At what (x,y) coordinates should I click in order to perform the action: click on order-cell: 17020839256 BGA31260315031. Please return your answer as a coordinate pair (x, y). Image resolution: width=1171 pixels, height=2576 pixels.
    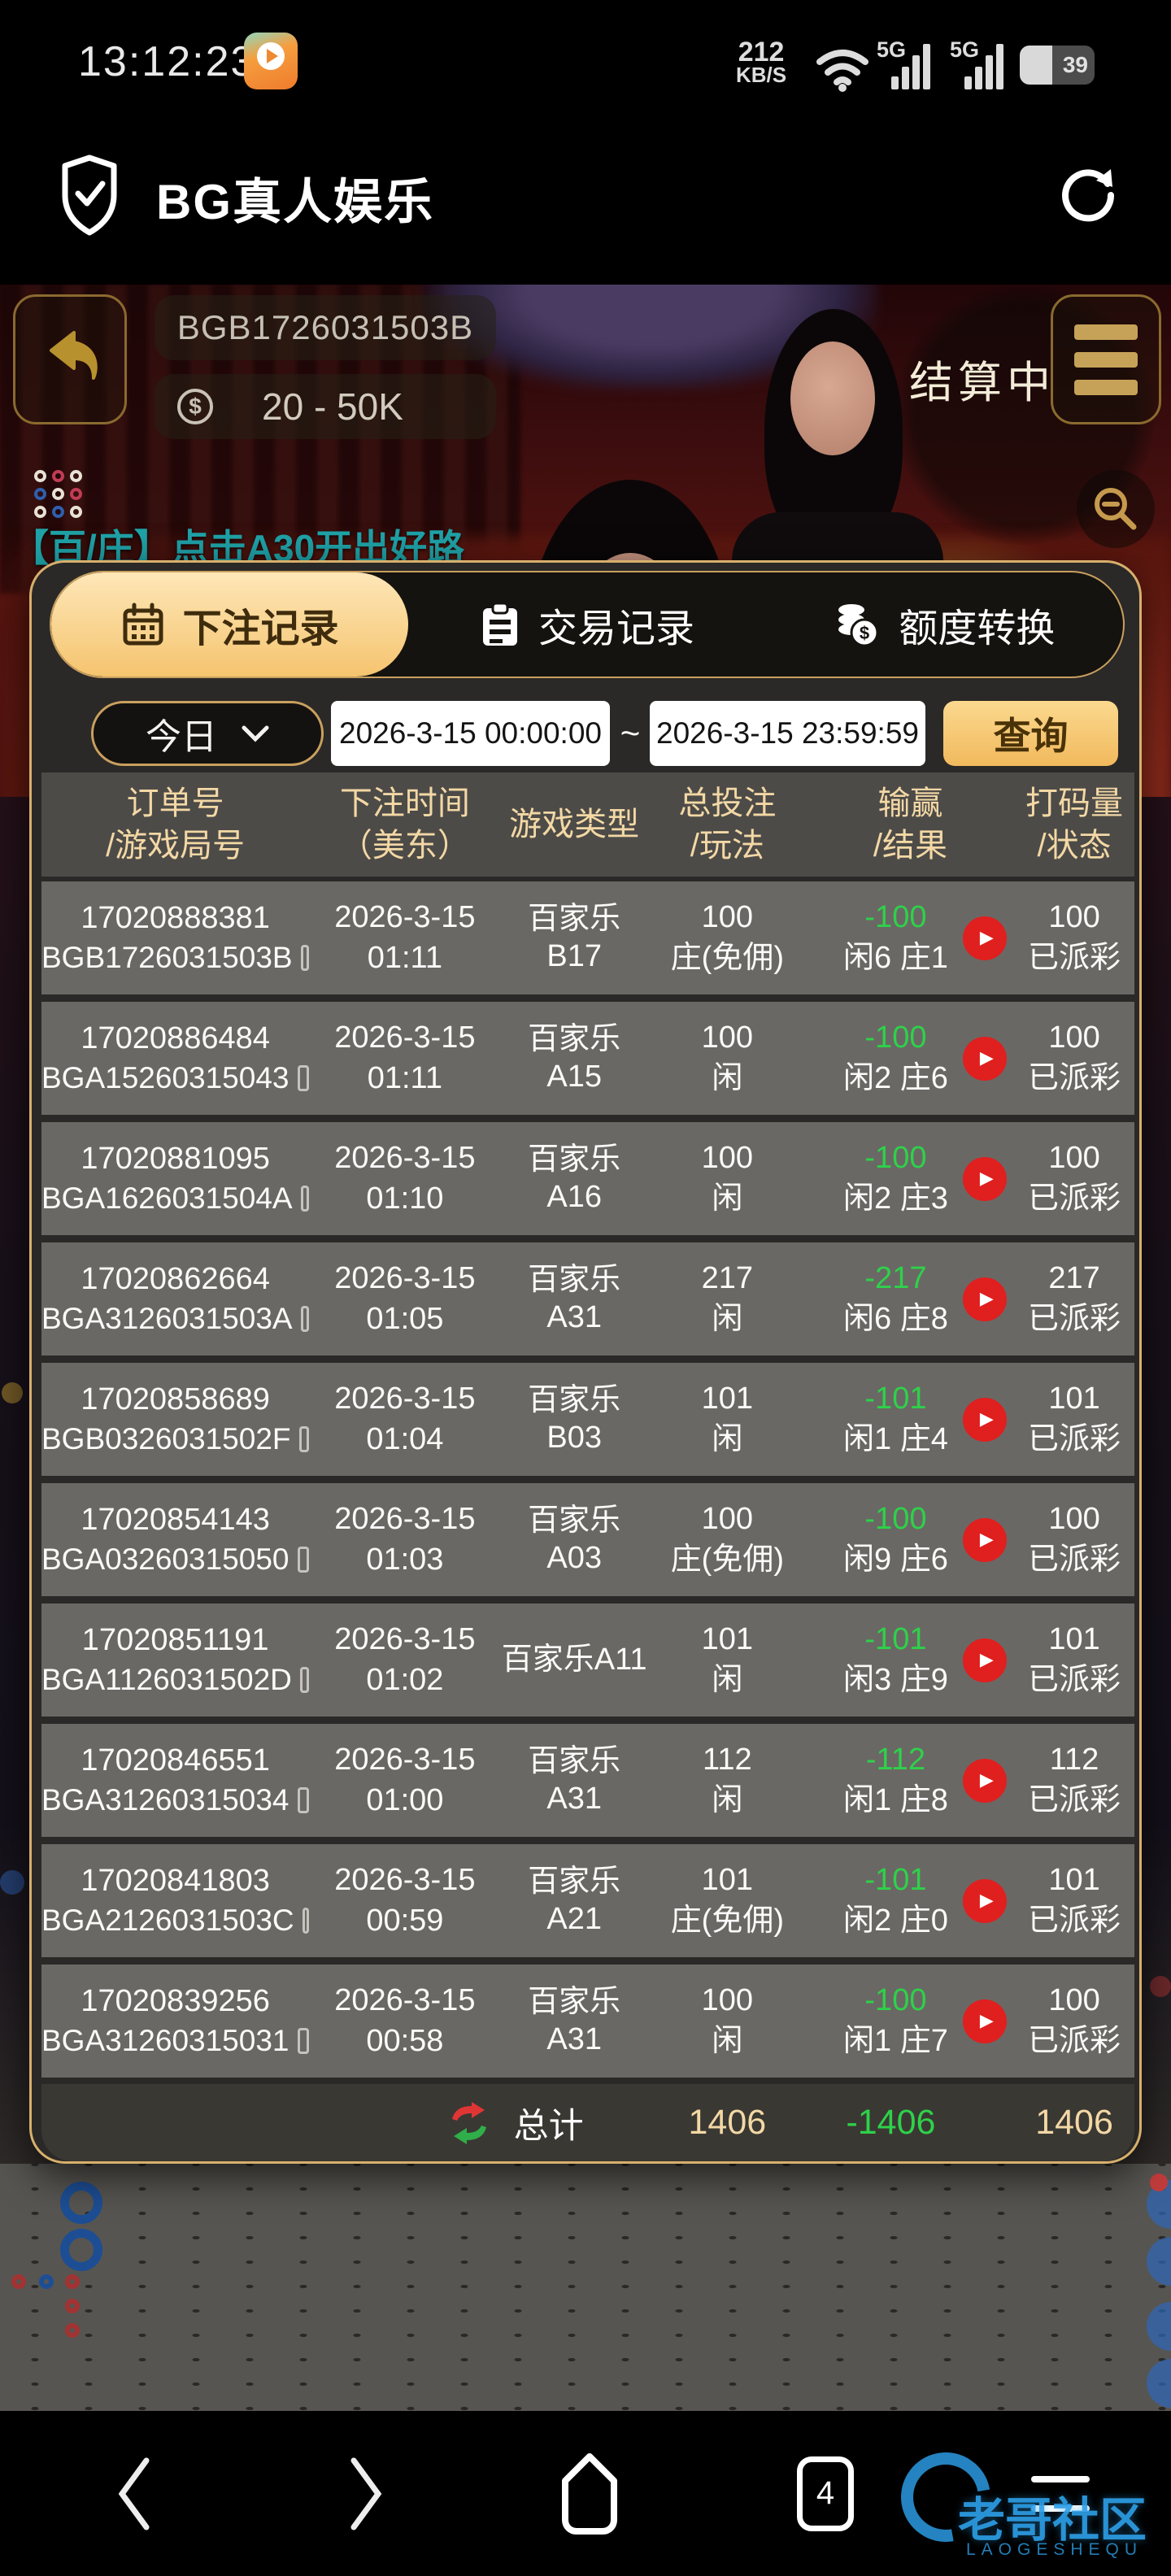
    Looking at the image, I should click on (180, 2024).